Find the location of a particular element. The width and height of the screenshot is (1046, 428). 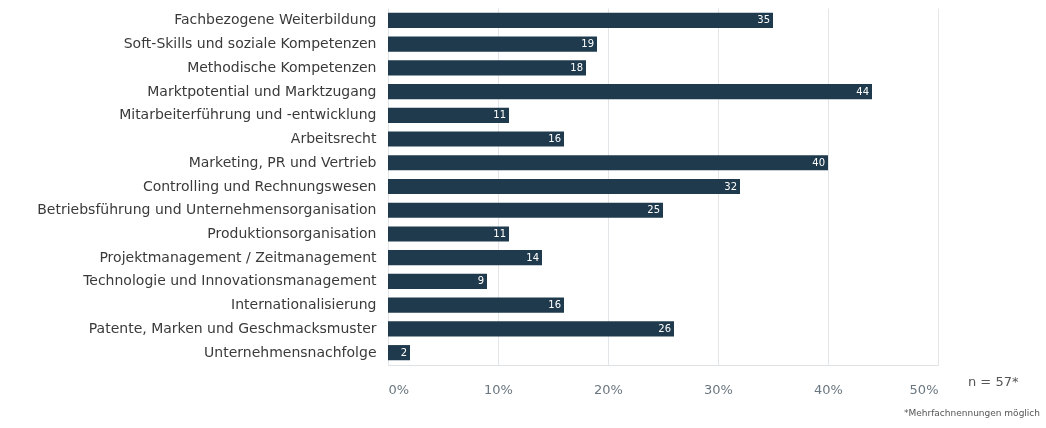

x-tick-label: 50% is located at coordinates (924, 389).